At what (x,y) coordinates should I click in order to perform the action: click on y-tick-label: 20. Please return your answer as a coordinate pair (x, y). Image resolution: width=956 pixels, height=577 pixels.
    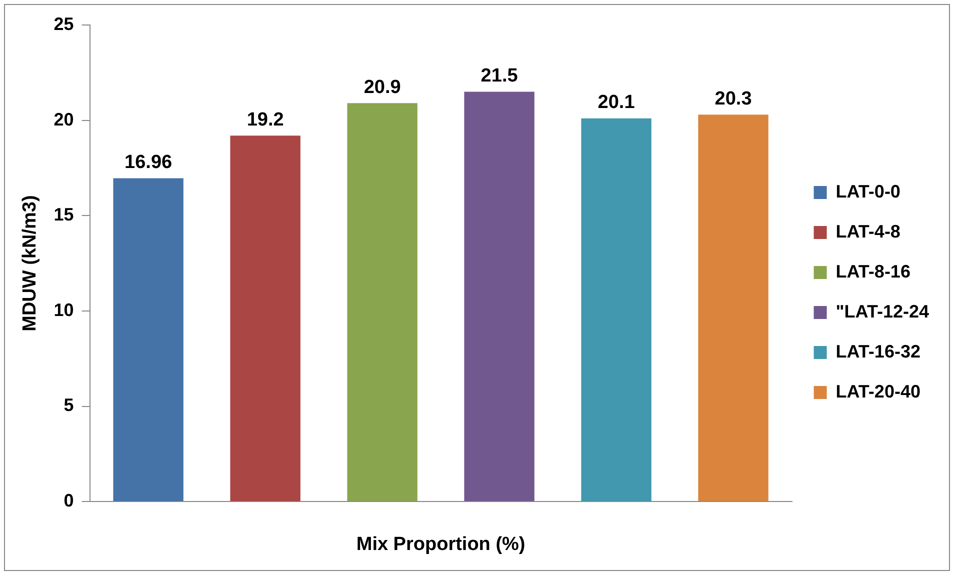
    Looking at the image, I should click on (64, 119).